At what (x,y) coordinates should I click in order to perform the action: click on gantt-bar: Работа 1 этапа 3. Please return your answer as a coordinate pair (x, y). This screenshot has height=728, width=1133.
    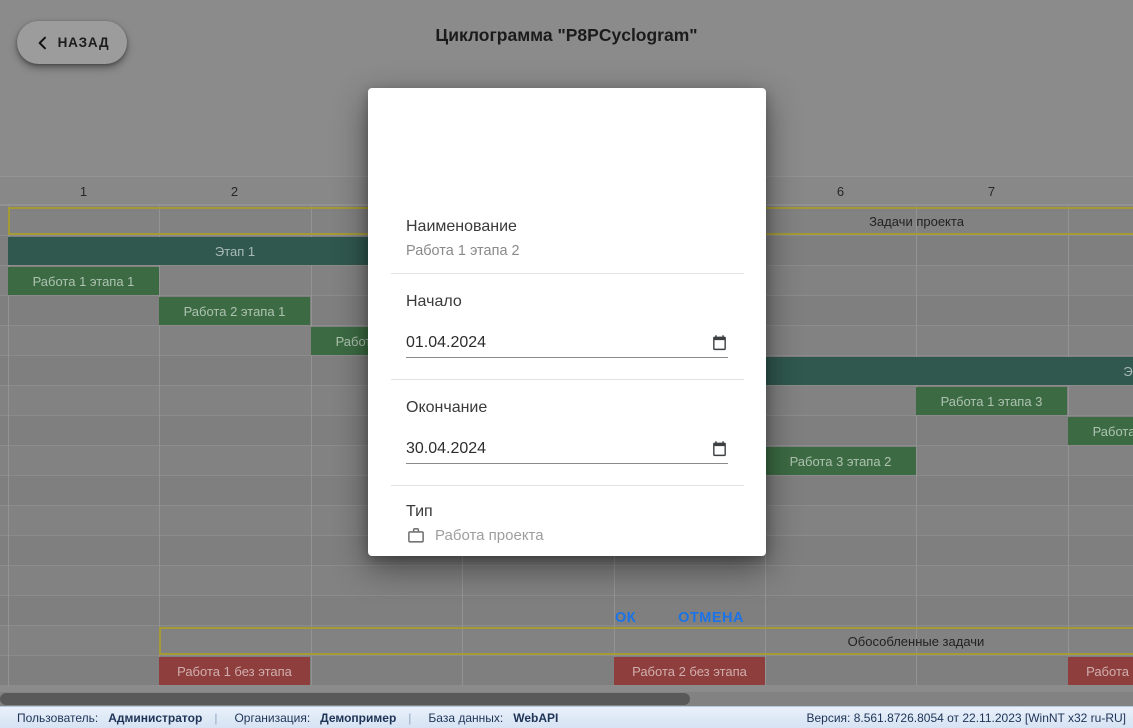
    Looking at the image, I should click on (991, 401).